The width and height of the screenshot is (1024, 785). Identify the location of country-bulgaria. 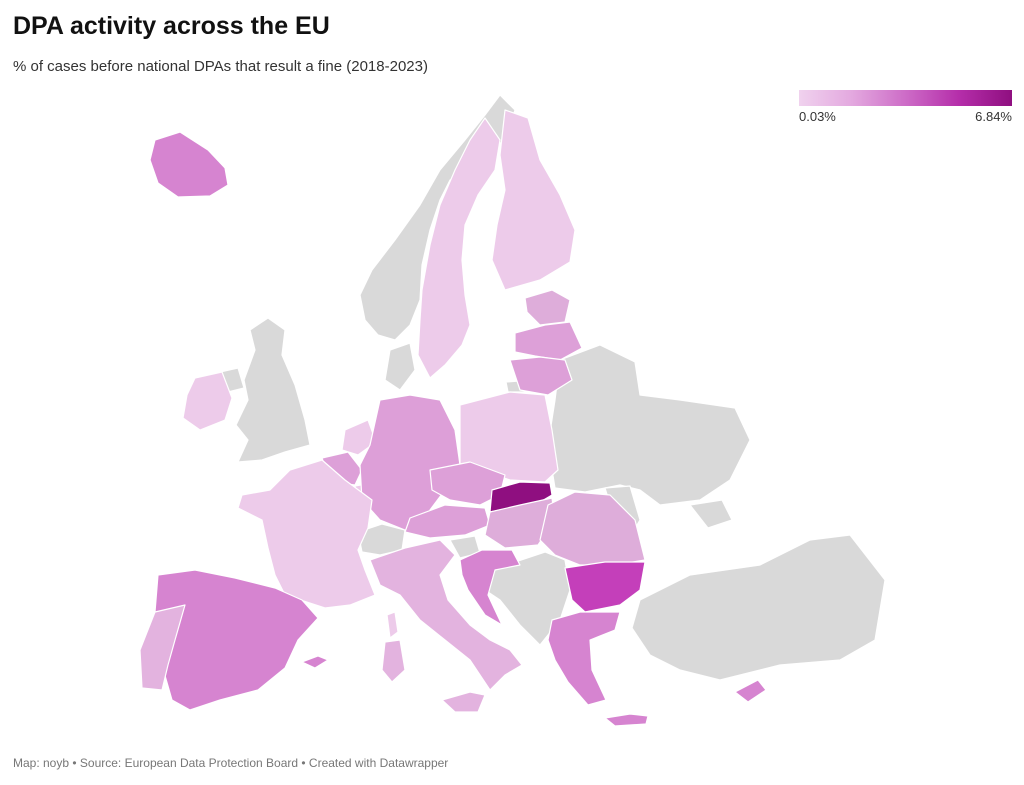
(605, 587).